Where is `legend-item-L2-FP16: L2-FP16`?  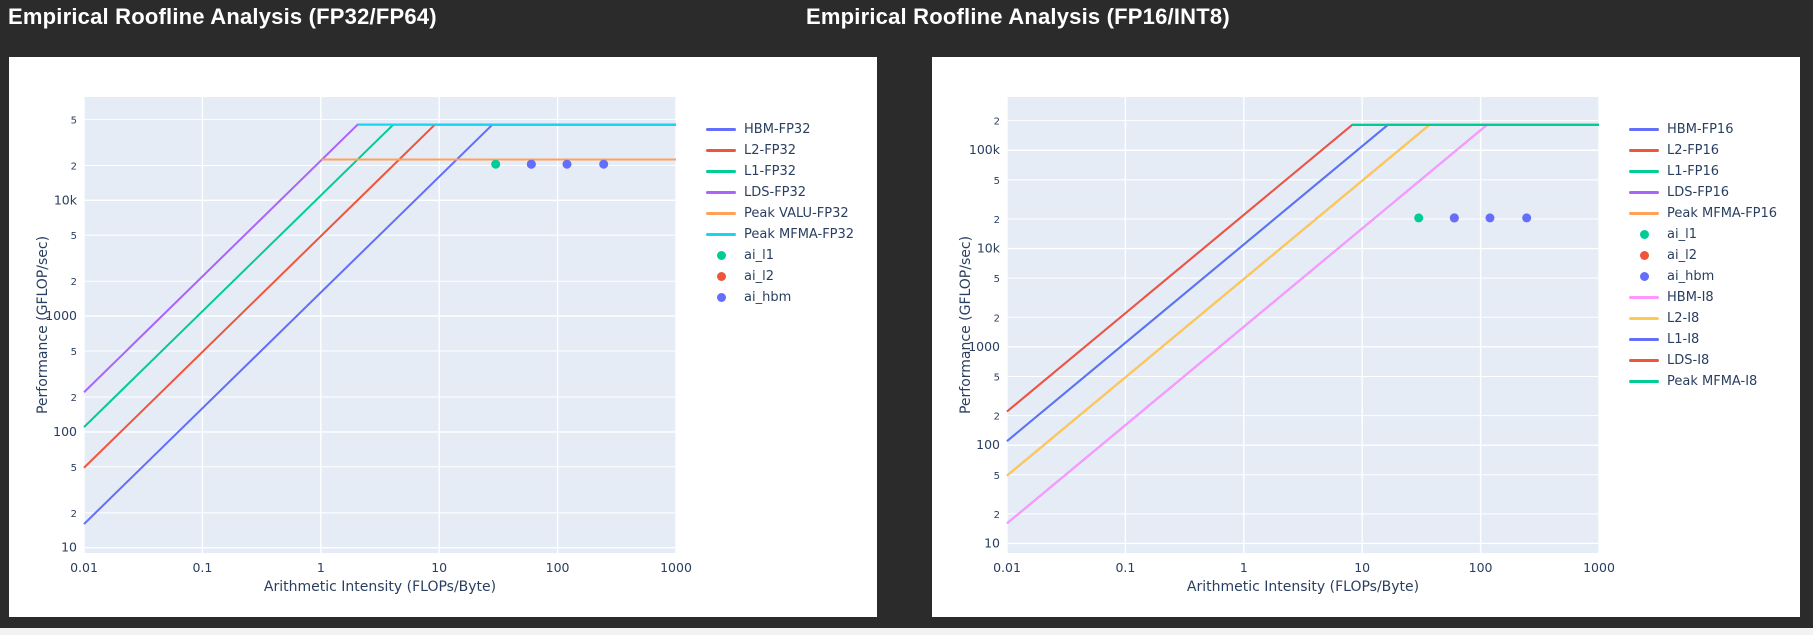
legend-item-L2-FP16: L2-FP16 is located at coordinates (1703, 150).